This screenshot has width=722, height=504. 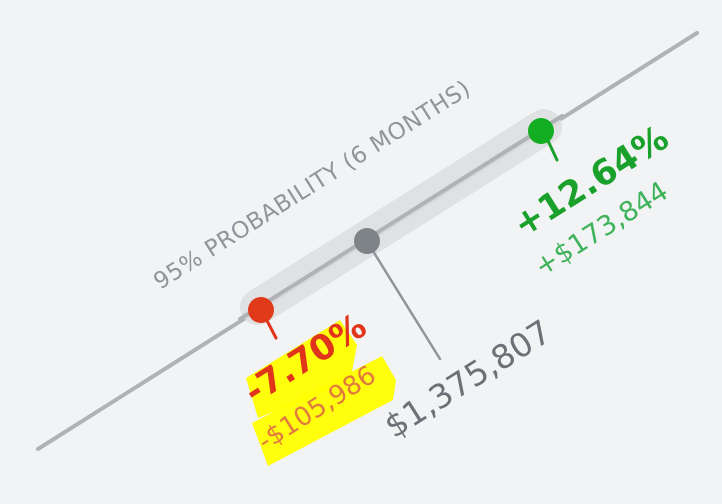 I want to click on lower-percent-highlight, so click(x=301, y=369).